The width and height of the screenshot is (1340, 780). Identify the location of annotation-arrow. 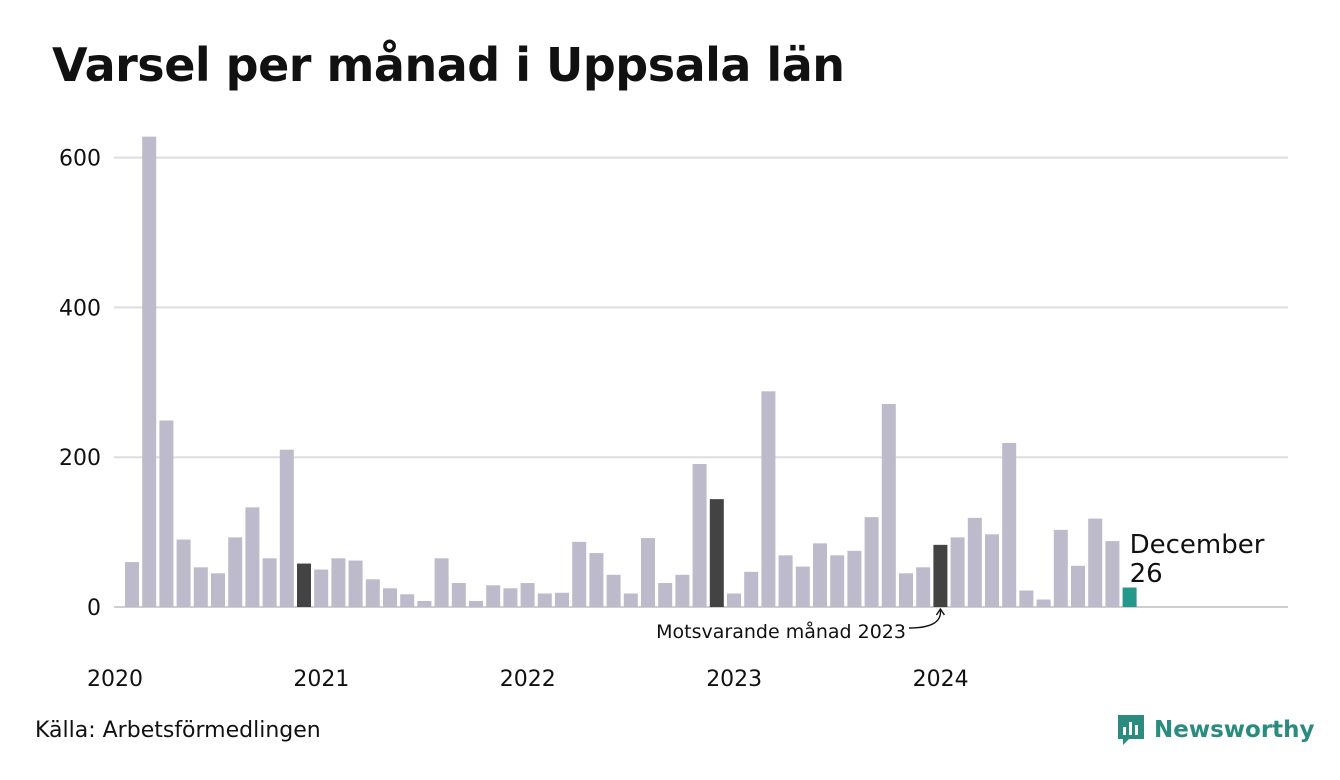
(925, 619).